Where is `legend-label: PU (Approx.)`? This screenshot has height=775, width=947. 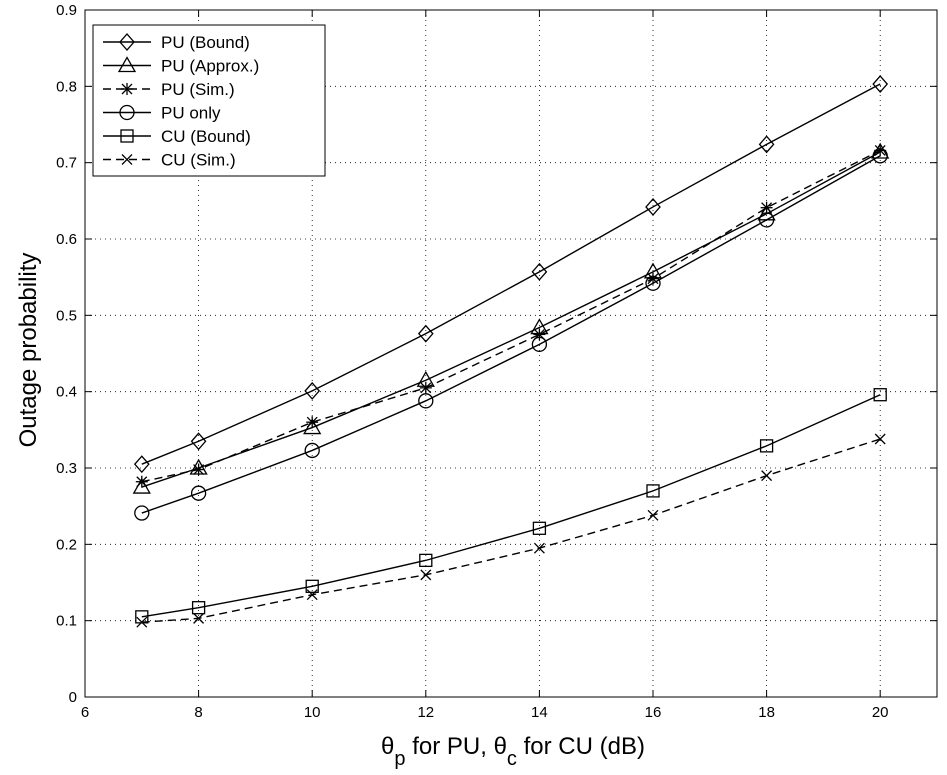
legend-label: PU (Approx.) is located at coordinates (210, 66).